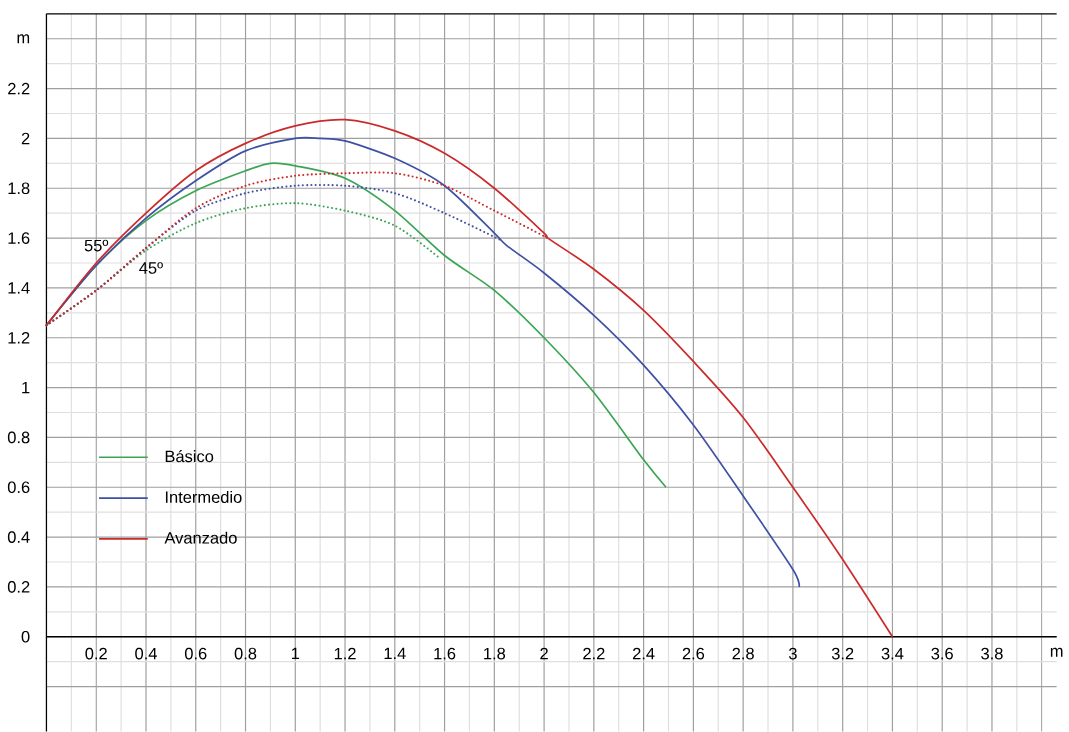  I want to click on x-axis-title: m, so click(1056, 652).